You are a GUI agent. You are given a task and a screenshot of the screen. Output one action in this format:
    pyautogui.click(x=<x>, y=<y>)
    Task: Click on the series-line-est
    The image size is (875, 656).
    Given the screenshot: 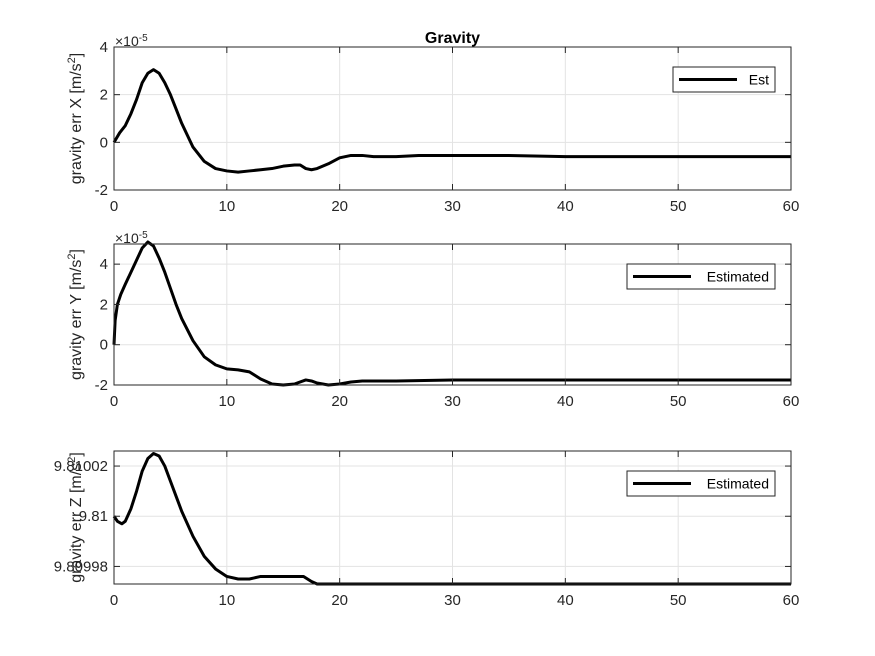 What is the action you would take?
    pyautogui.click(x=451, y=121)
    